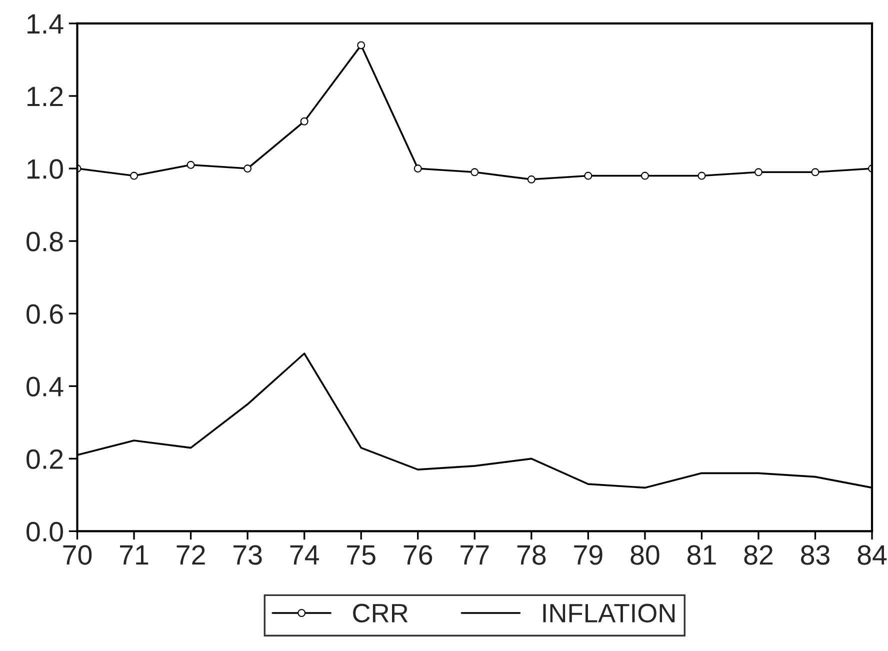 This screenshot has width=888, height=651. I want to click on x-tick-label: 75, so click(361, 555).